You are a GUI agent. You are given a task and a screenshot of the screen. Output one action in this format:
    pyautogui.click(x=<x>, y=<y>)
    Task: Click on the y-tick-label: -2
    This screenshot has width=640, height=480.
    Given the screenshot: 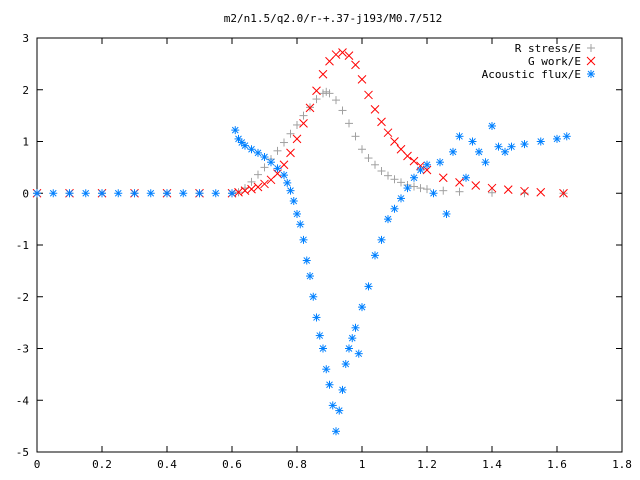 What is the action you would take?
    pyautogui.click(x=22, y=297)
    